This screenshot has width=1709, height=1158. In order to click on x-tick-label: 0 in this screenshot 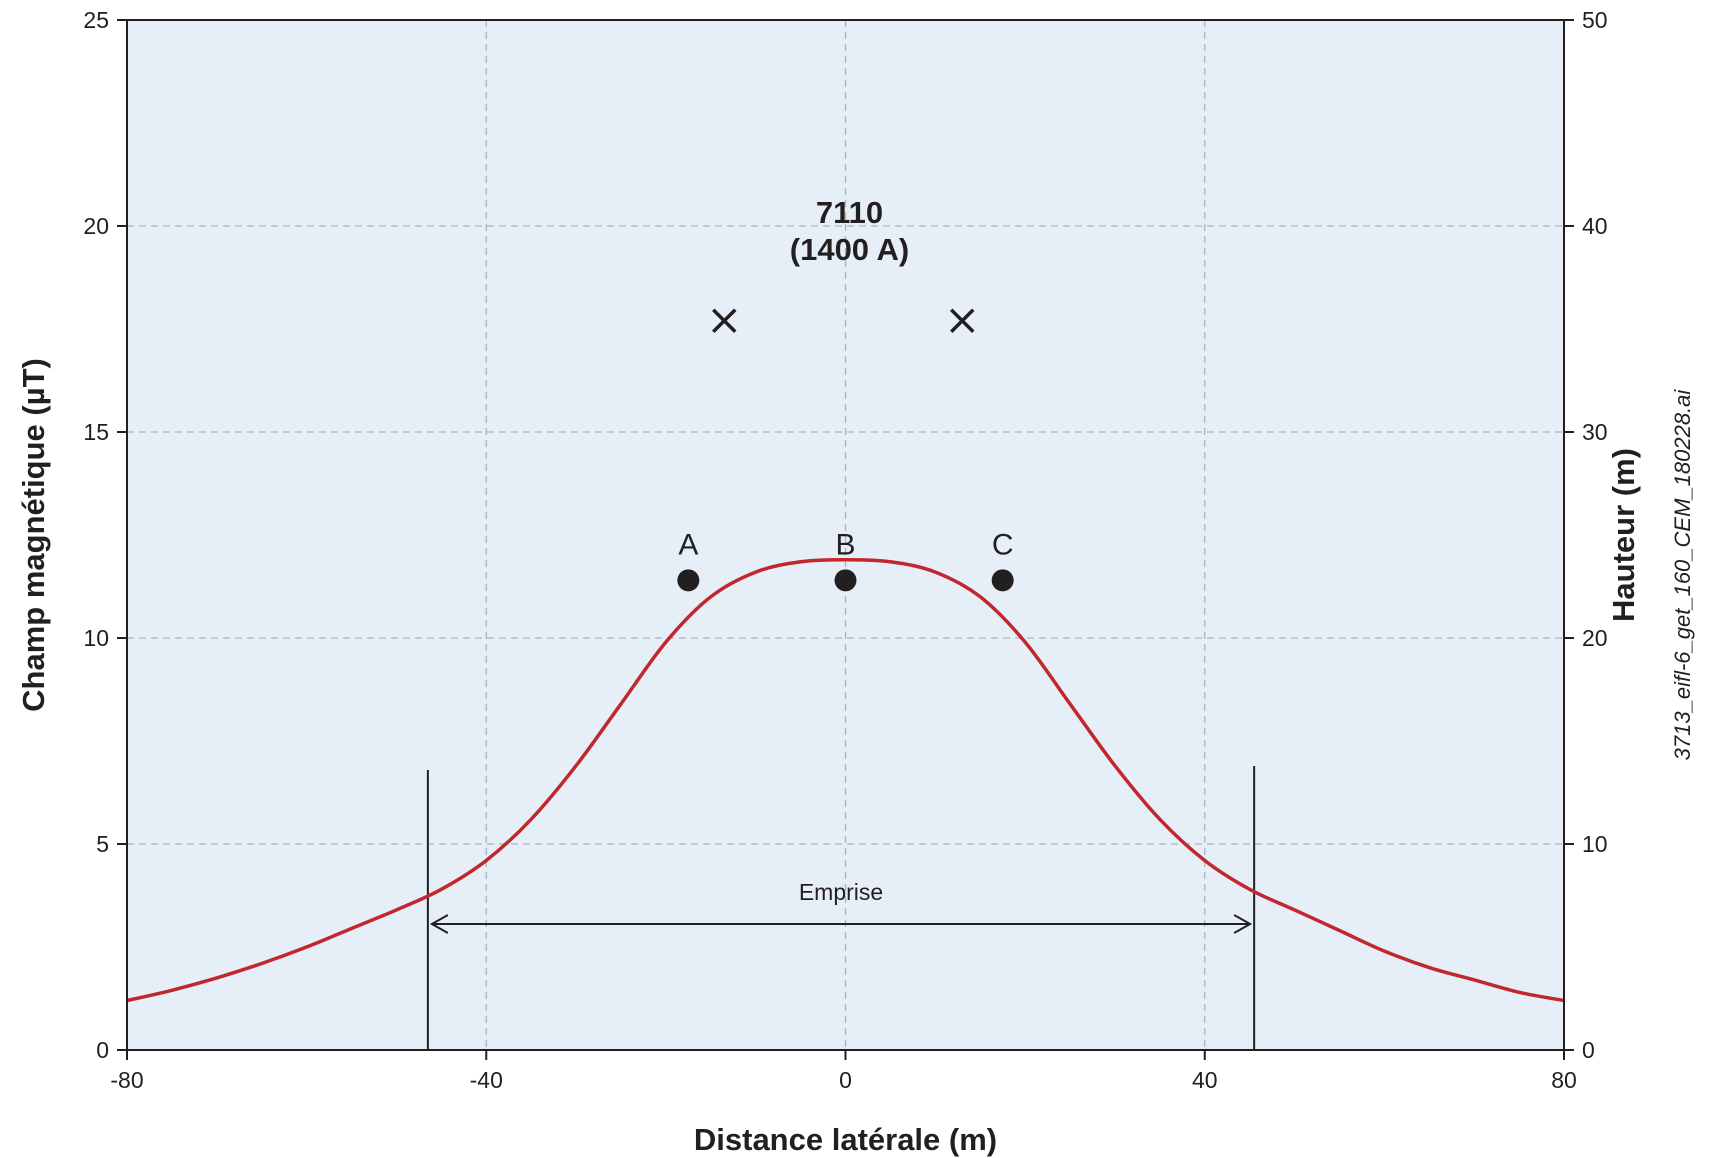, I will do `click(845, 1080)`.